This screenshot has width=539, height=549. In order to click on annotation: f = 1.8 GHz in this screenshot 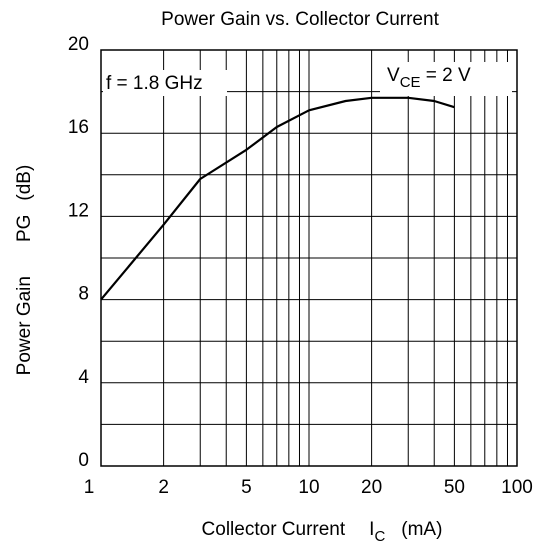, I will do `click(154, 83)`.